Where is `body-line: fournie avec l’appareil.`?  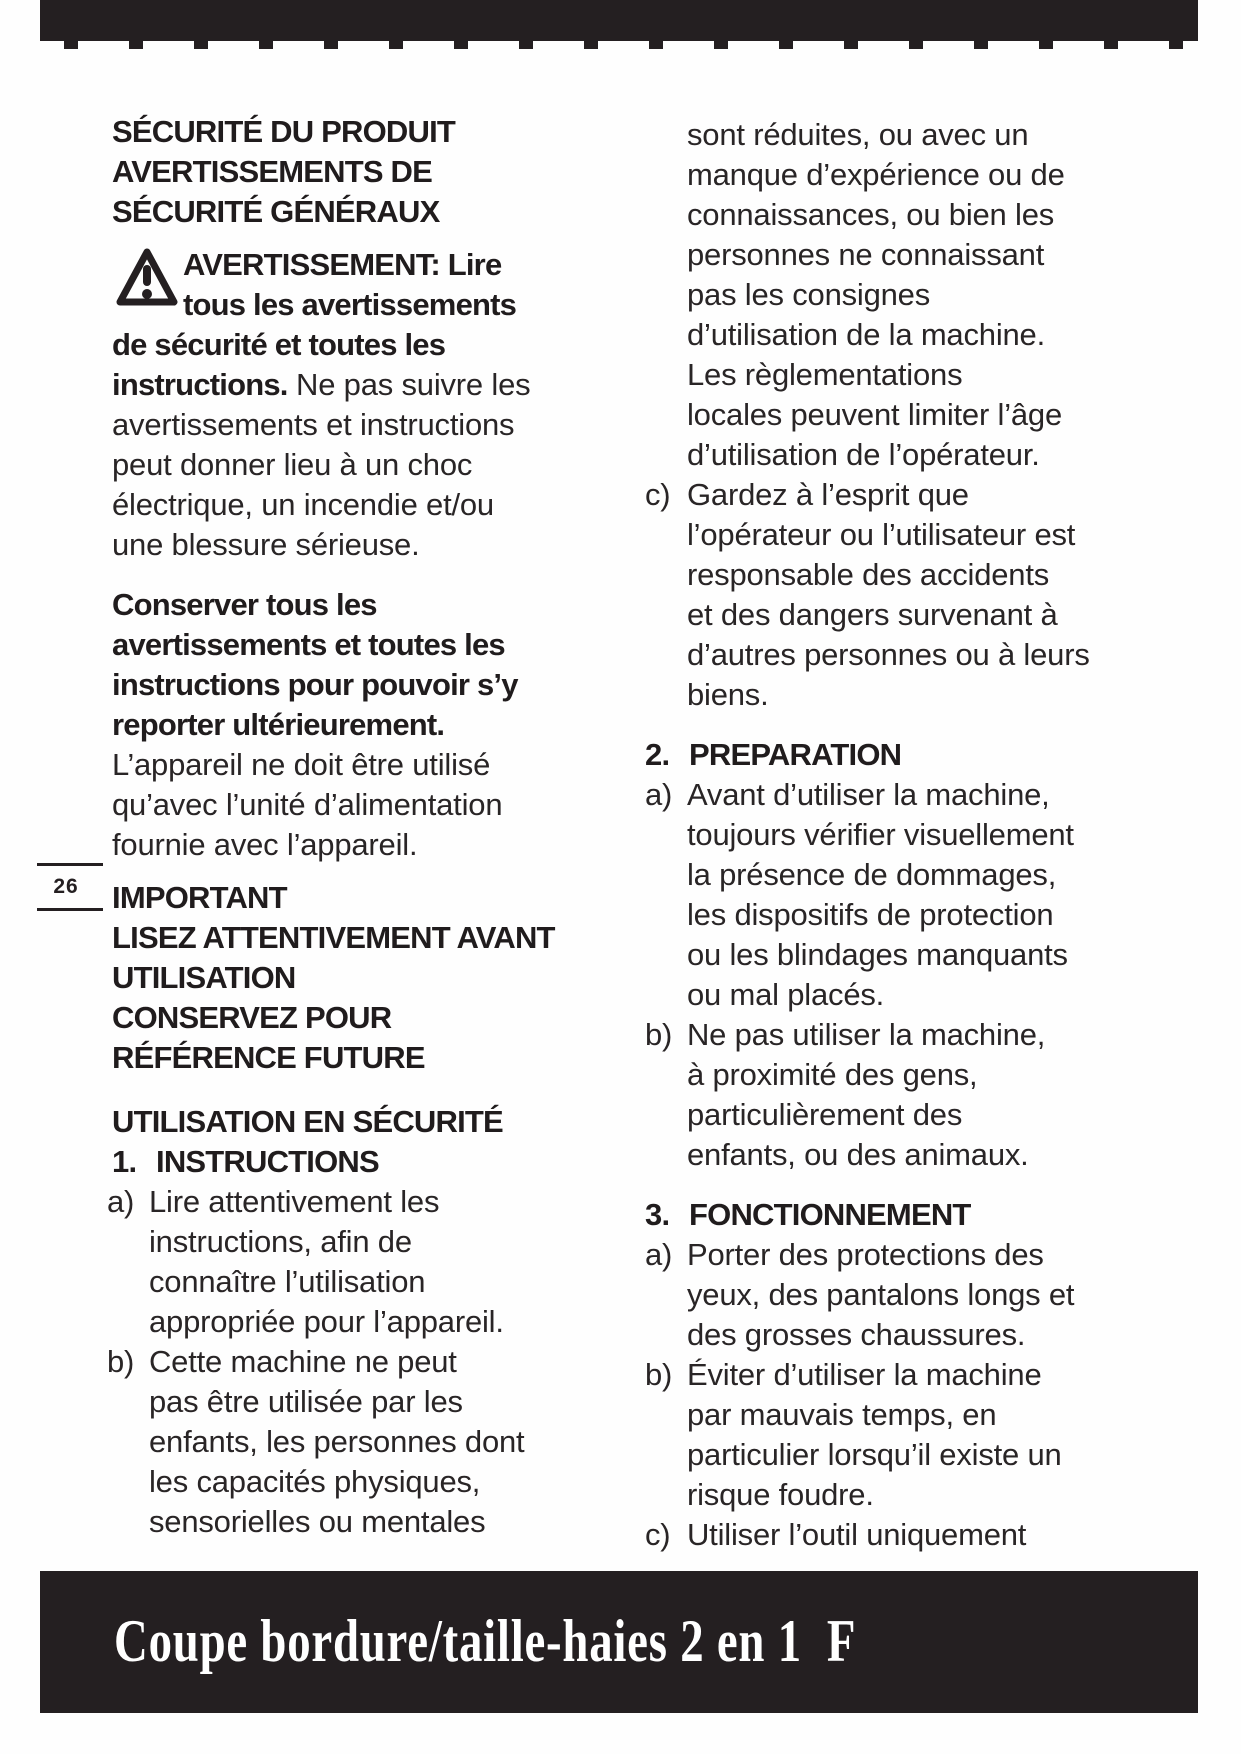 body-line: fournie avec l’appareil. is located at coordinates (265, 844).